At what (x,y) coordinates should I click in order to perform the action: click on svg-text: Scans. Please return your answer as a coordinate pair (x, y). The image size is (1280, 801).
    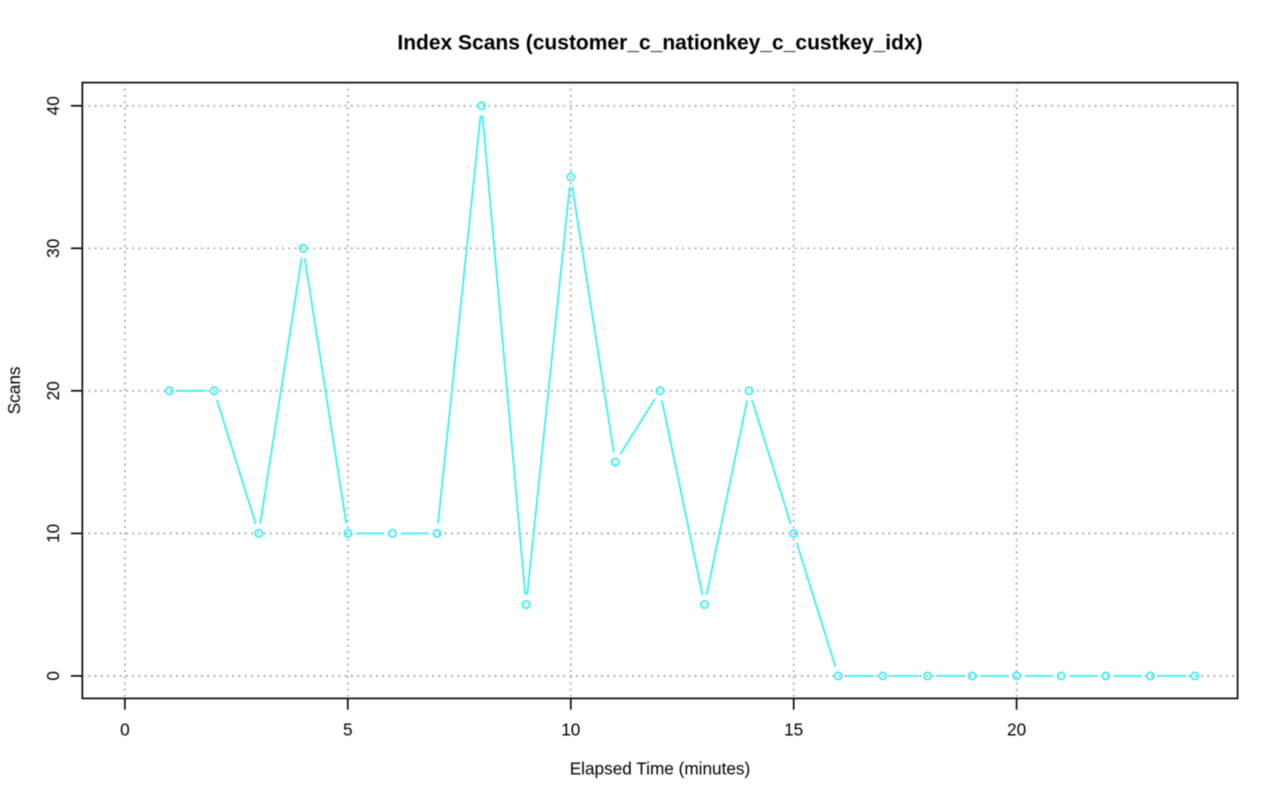
    Looking at the image, I should click on (14, 391).